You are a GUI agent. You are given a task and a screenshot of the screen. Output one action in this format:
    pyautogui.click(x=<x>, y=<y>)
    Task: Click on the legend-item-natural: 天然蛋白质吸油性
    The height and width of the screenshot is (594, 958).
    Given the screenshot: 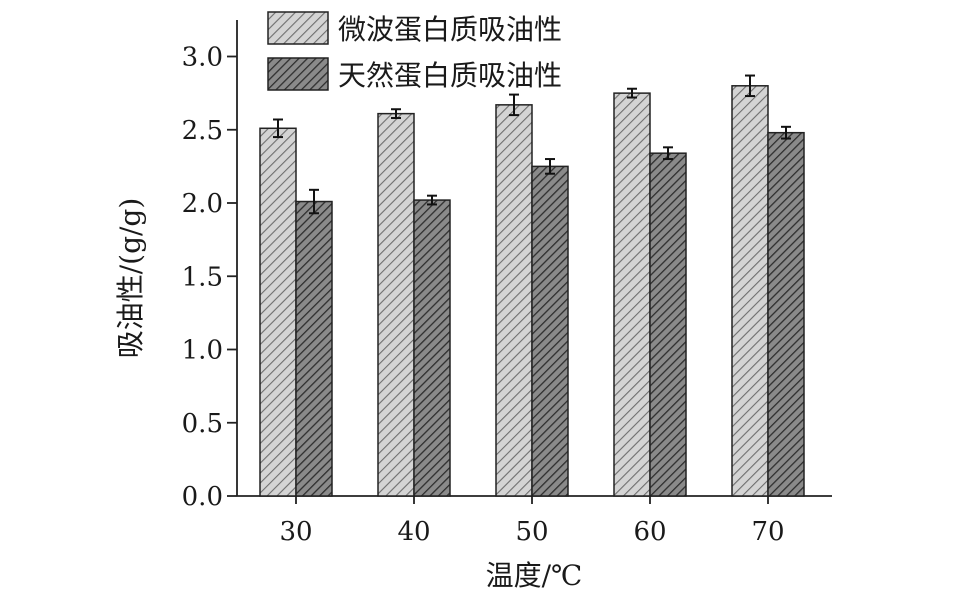 What is the action you would take?
    pyautogui.click(x=414, y=74)
    